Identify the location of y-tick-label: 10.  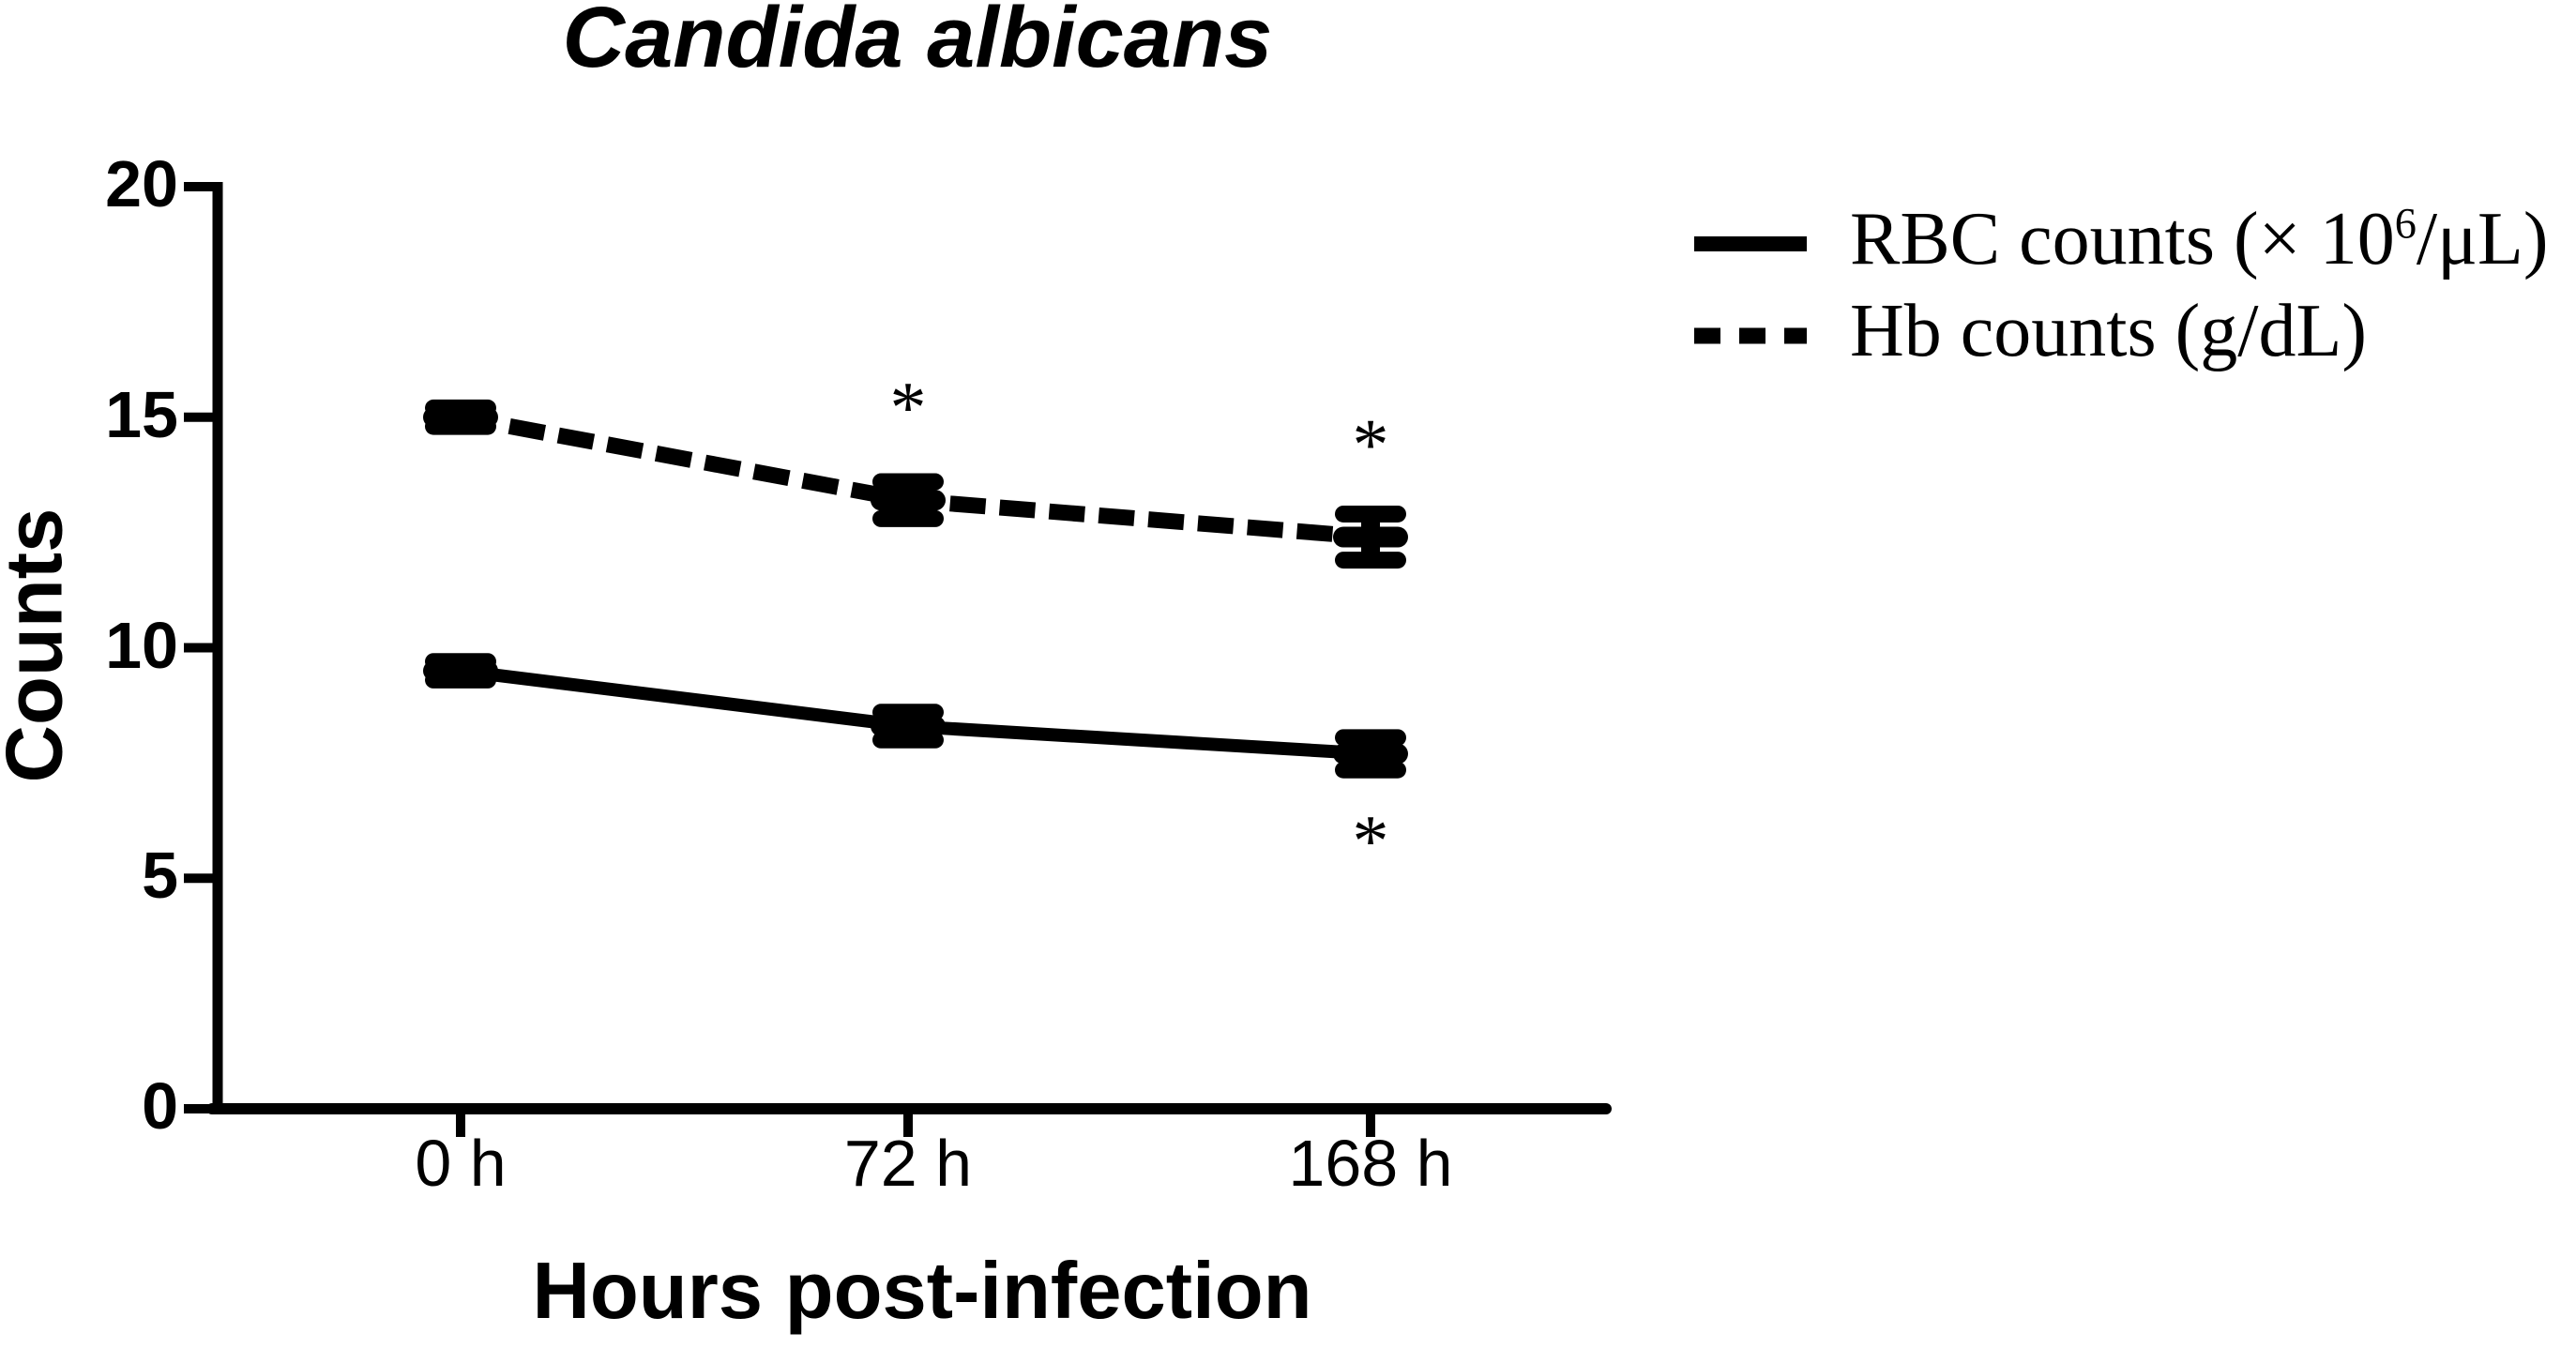
(141, 645).